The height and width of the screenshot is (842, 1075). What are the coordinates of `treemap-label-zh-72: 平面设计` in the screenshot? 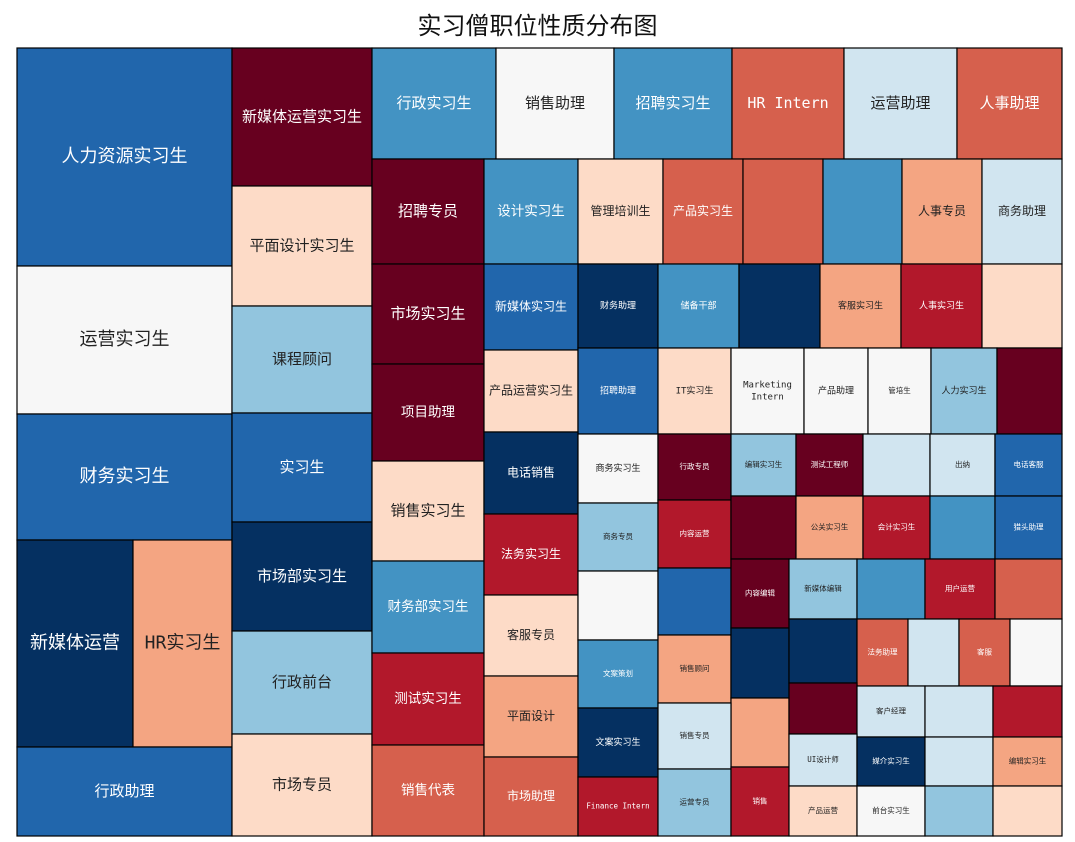 It's located at (531, 716).